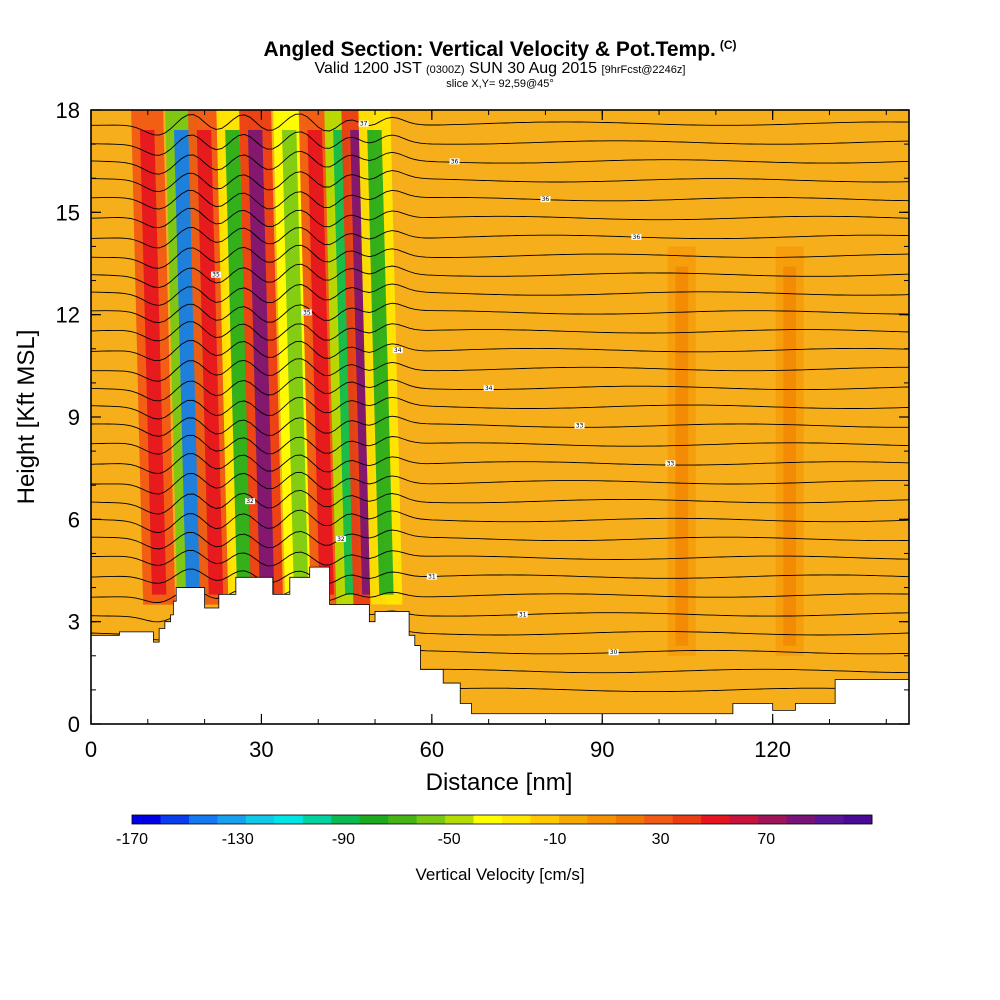 The width and height of the screenshot is (1000, 1000). I want to click on x-tick-label: 120, so click(772, 749).